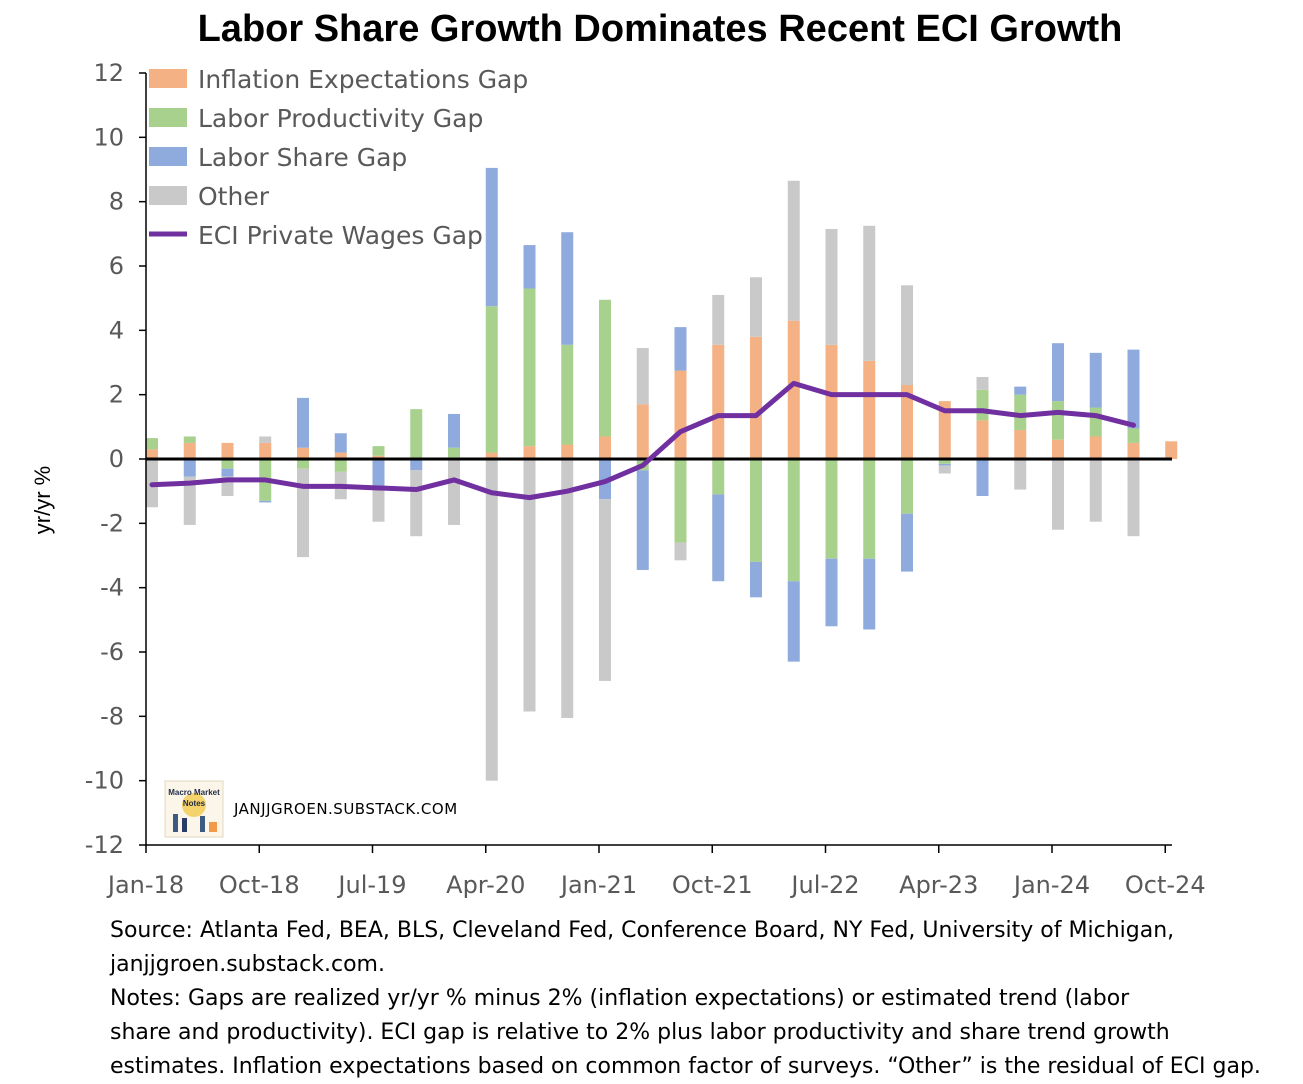  Describe the element at coordinates (104, 845) in the screenshot. I see `y-tick-label: -12` at that location.